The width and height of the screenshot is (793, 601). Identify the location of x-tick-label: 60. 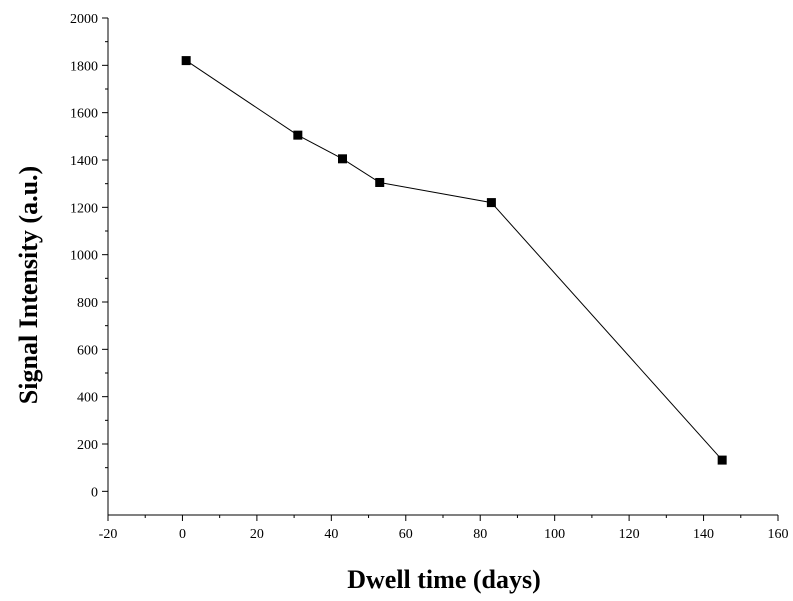
(406, 534).